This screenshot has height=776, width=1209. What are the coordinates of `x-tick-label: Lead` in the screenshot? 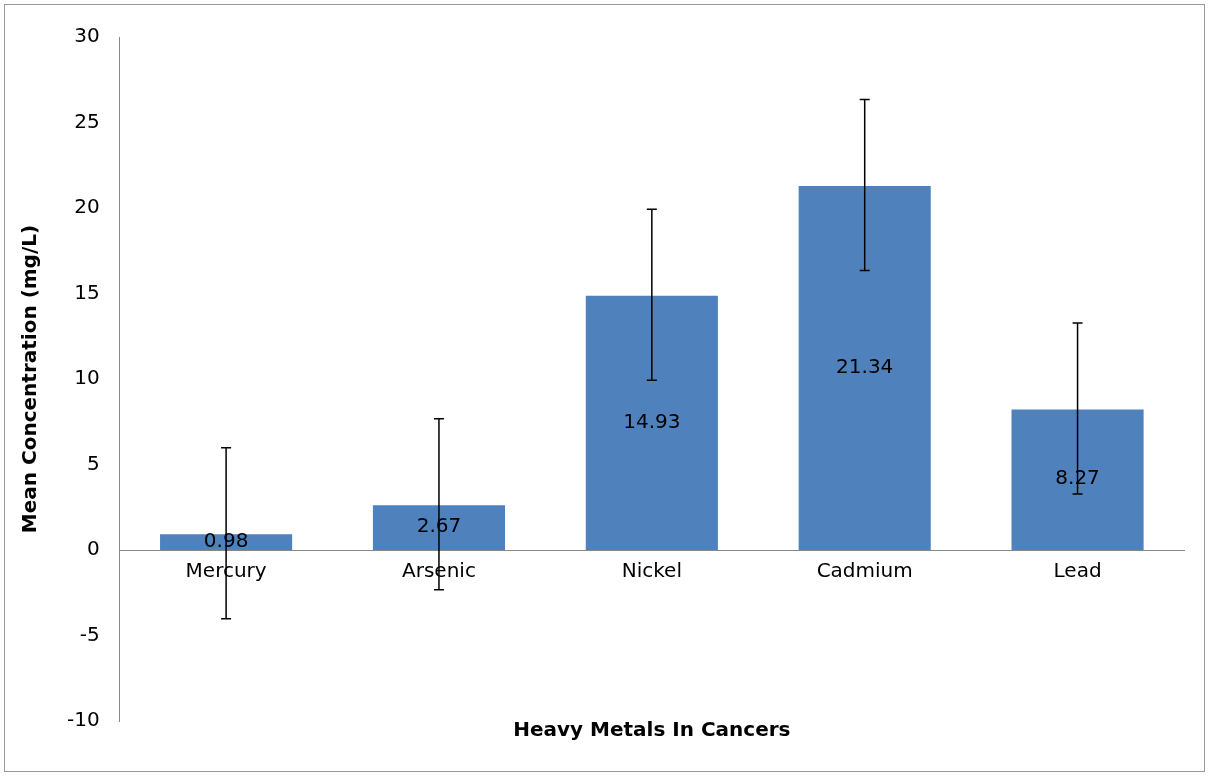 It's located at (1077, 570).